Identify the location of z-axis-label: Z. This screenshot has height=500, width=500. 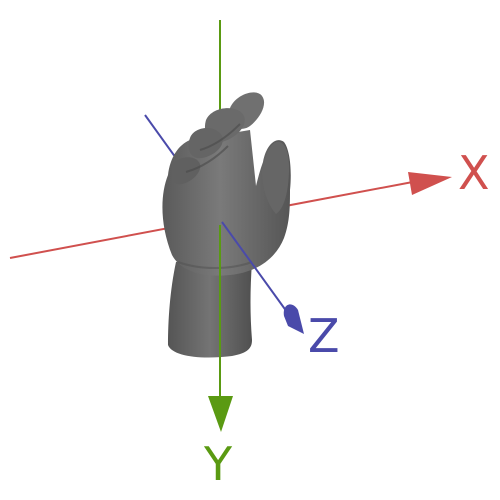
(324, 336).